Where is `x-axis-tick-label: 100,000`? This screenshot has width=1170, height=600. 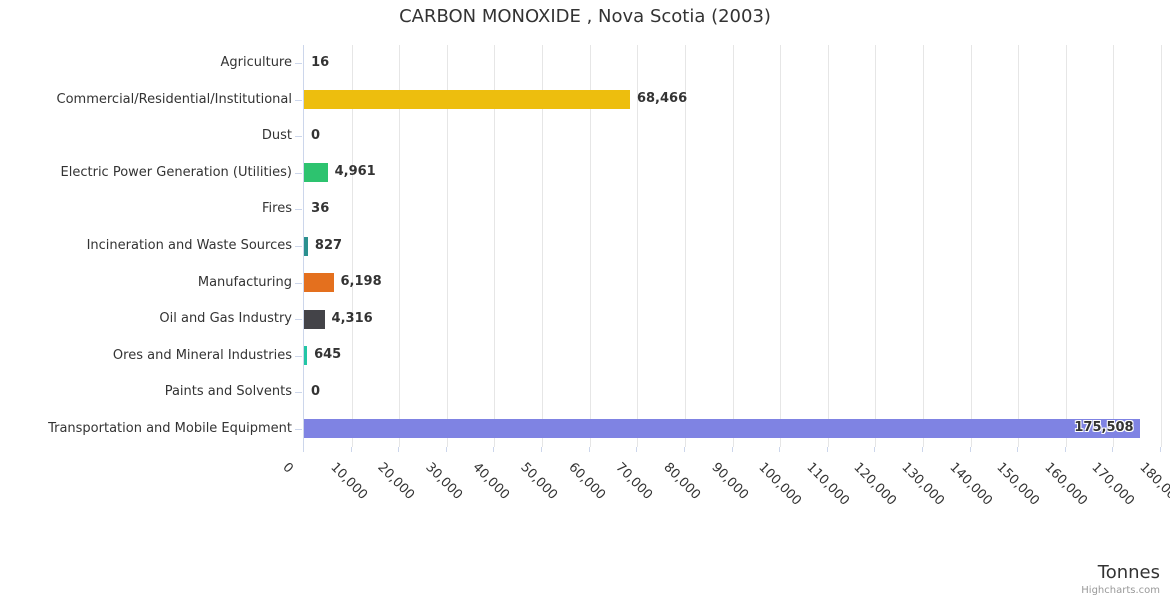 x-axis-tick-label: 100,000 is located at coordinates (780, 484).